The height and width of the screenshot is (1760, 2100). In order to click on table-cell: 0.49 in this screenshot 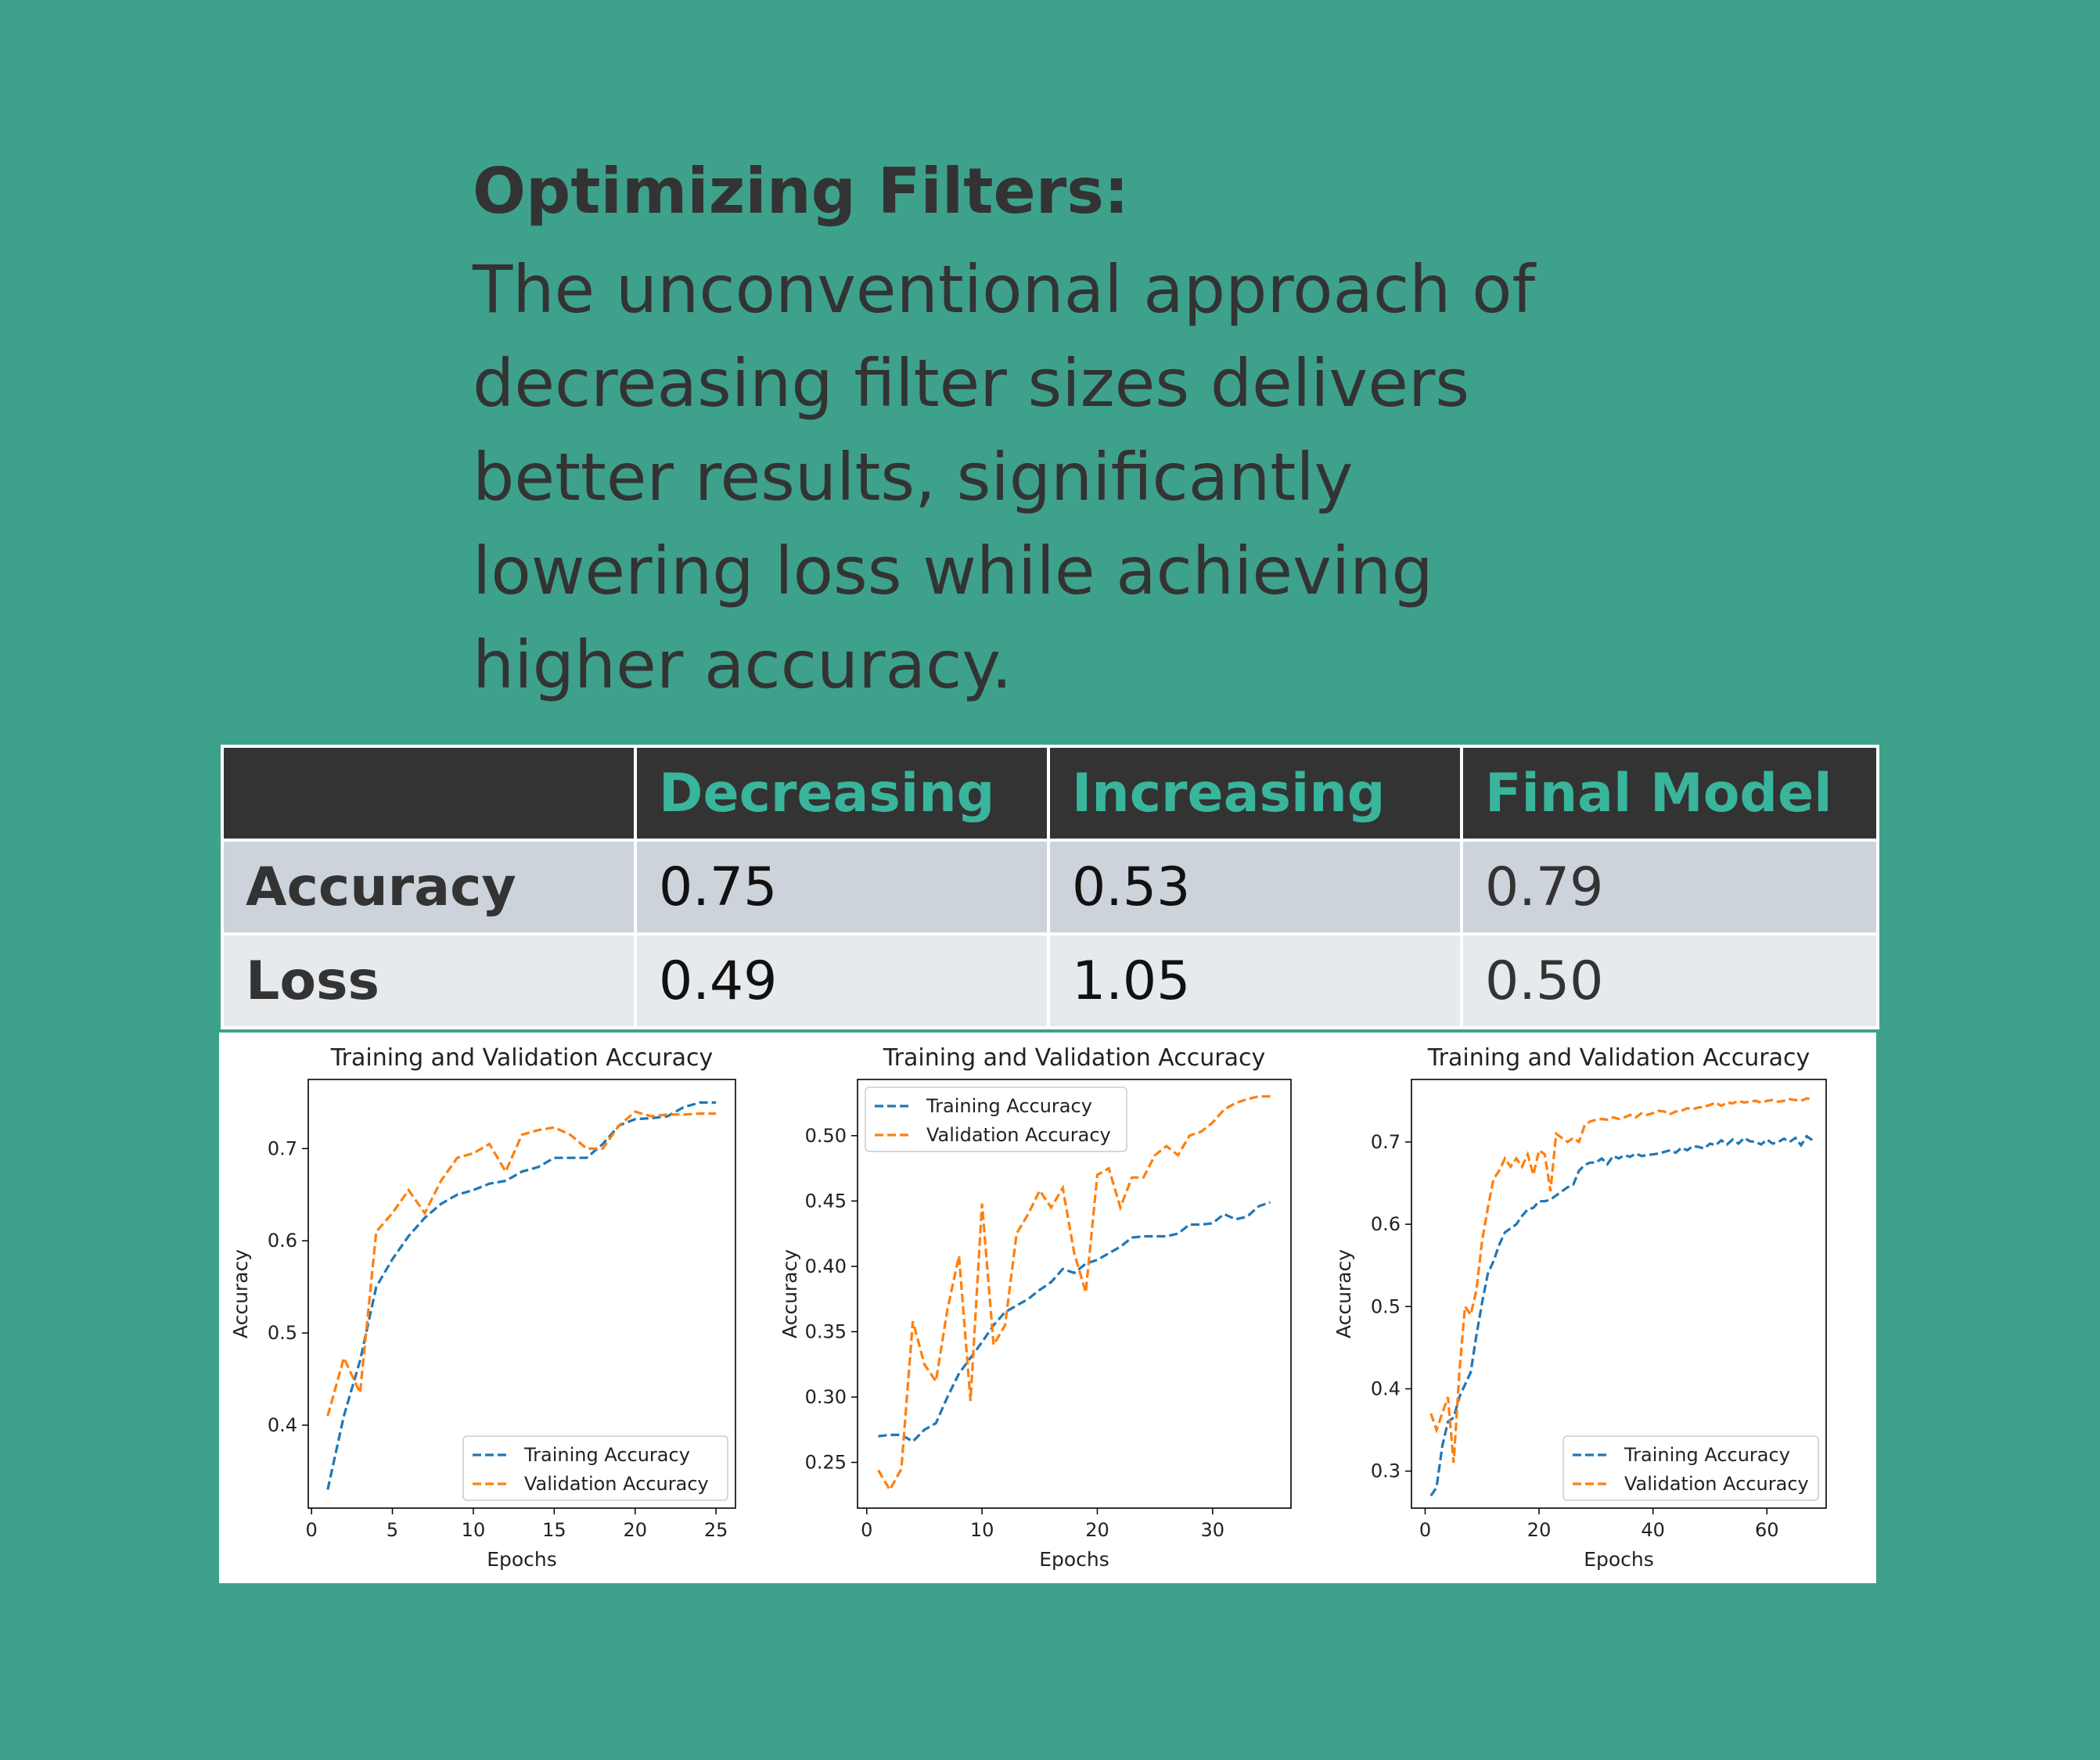, I will do `click(842, 980)`.